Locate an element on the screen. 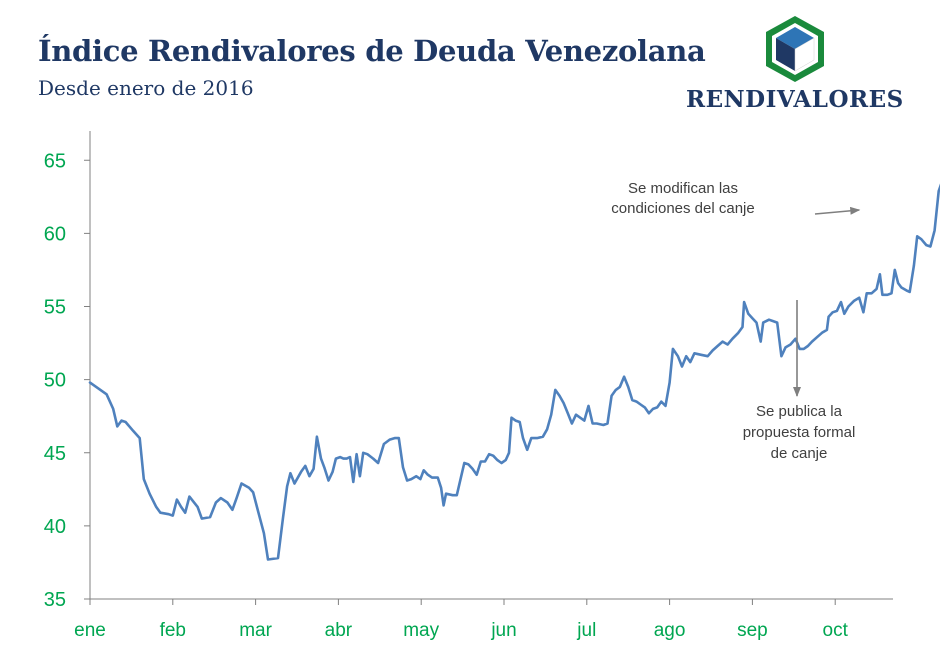  y-tick-label: 45 is located at coordinates (55, 454).